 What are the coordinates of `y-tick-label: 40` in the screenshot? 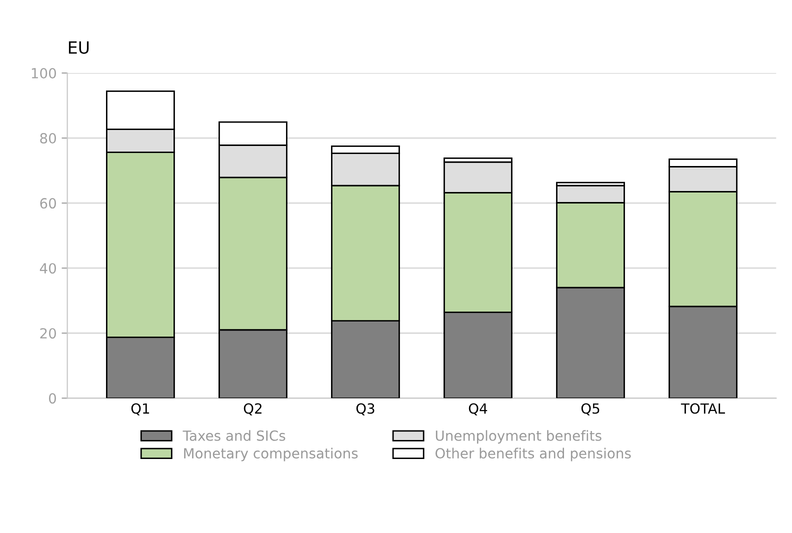 It's located at (48, 268).